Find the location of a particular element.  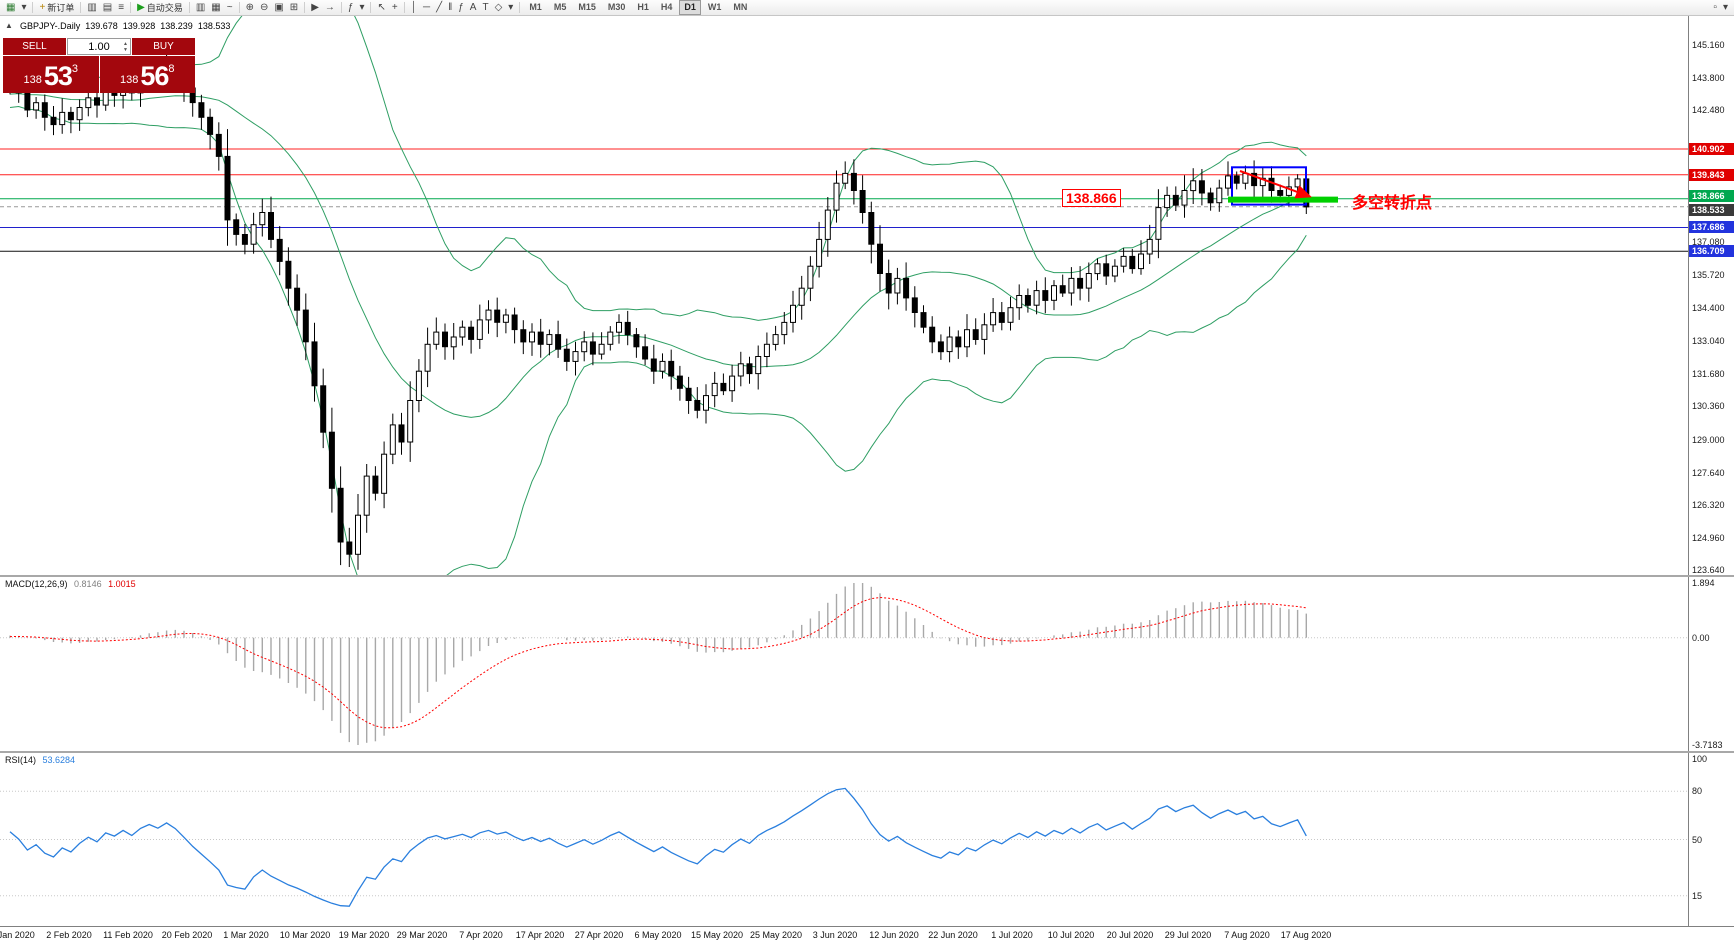

price-callout-label: 138.866 is located at coordinates (1091, 198).